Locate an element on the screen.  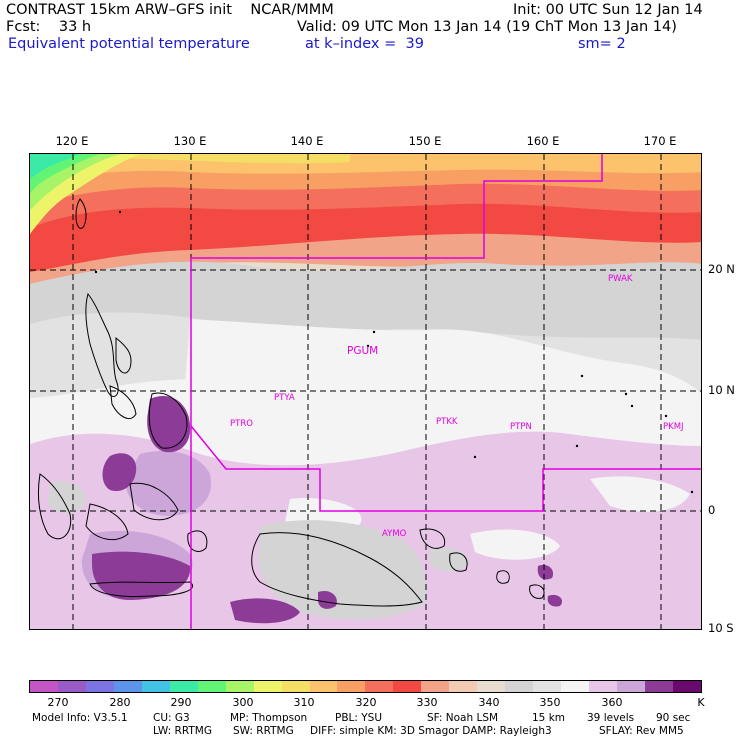
lw-scheme: LW: RRTMG is located at coordinates (182, 731).